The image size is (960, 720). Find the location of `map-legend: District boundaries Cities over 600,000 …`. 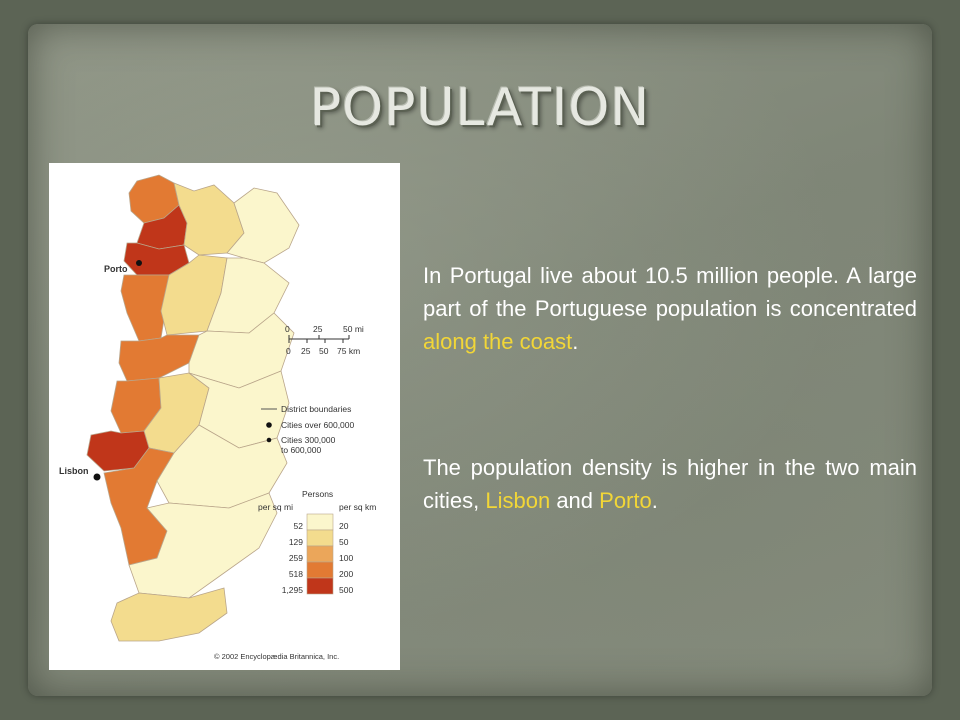

map-legend: District boundaries Cities over 600,000 … is located at coordinates (317, 499).